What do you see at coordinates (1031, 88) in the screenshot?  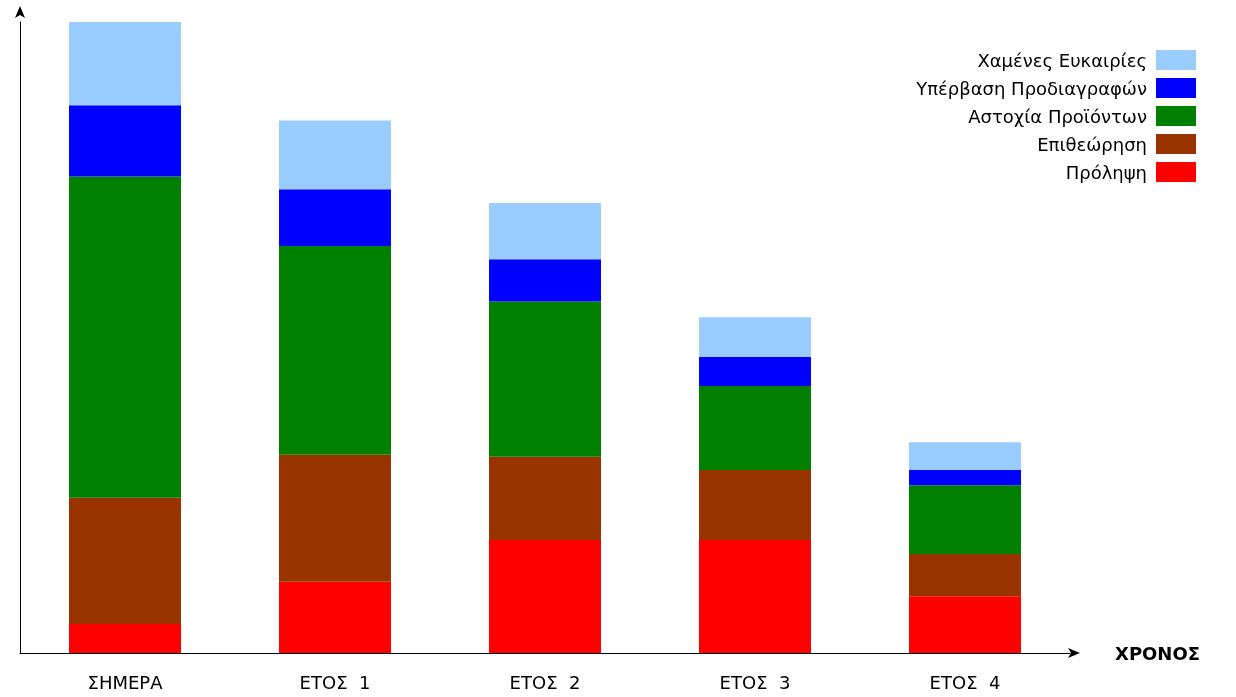 I see `legend-label: Υπέρβαση Προδιαγραφών` at bounding box center [1031, 88].